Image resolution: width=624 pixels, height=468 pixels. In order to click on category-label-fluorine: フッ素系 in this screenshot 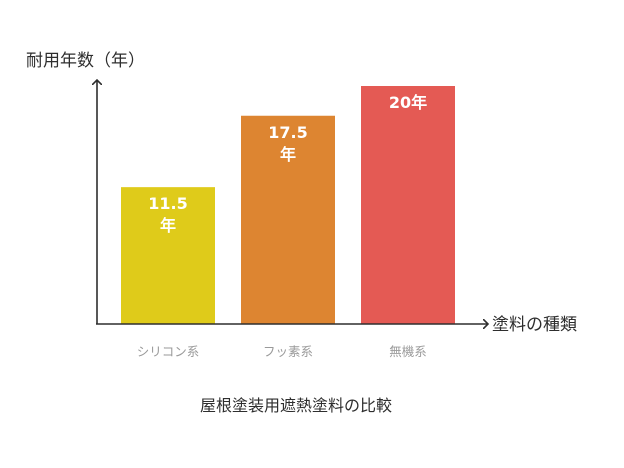, I will do `click(288, 351)`.